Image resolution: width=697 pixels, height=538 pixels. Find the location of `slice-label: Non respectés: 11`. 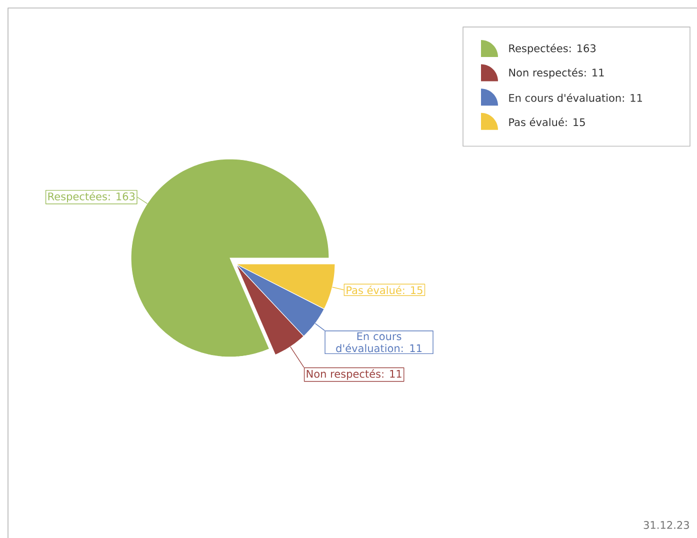

slice-label: Non respectés: 11 is located at coordinates (354, 374).